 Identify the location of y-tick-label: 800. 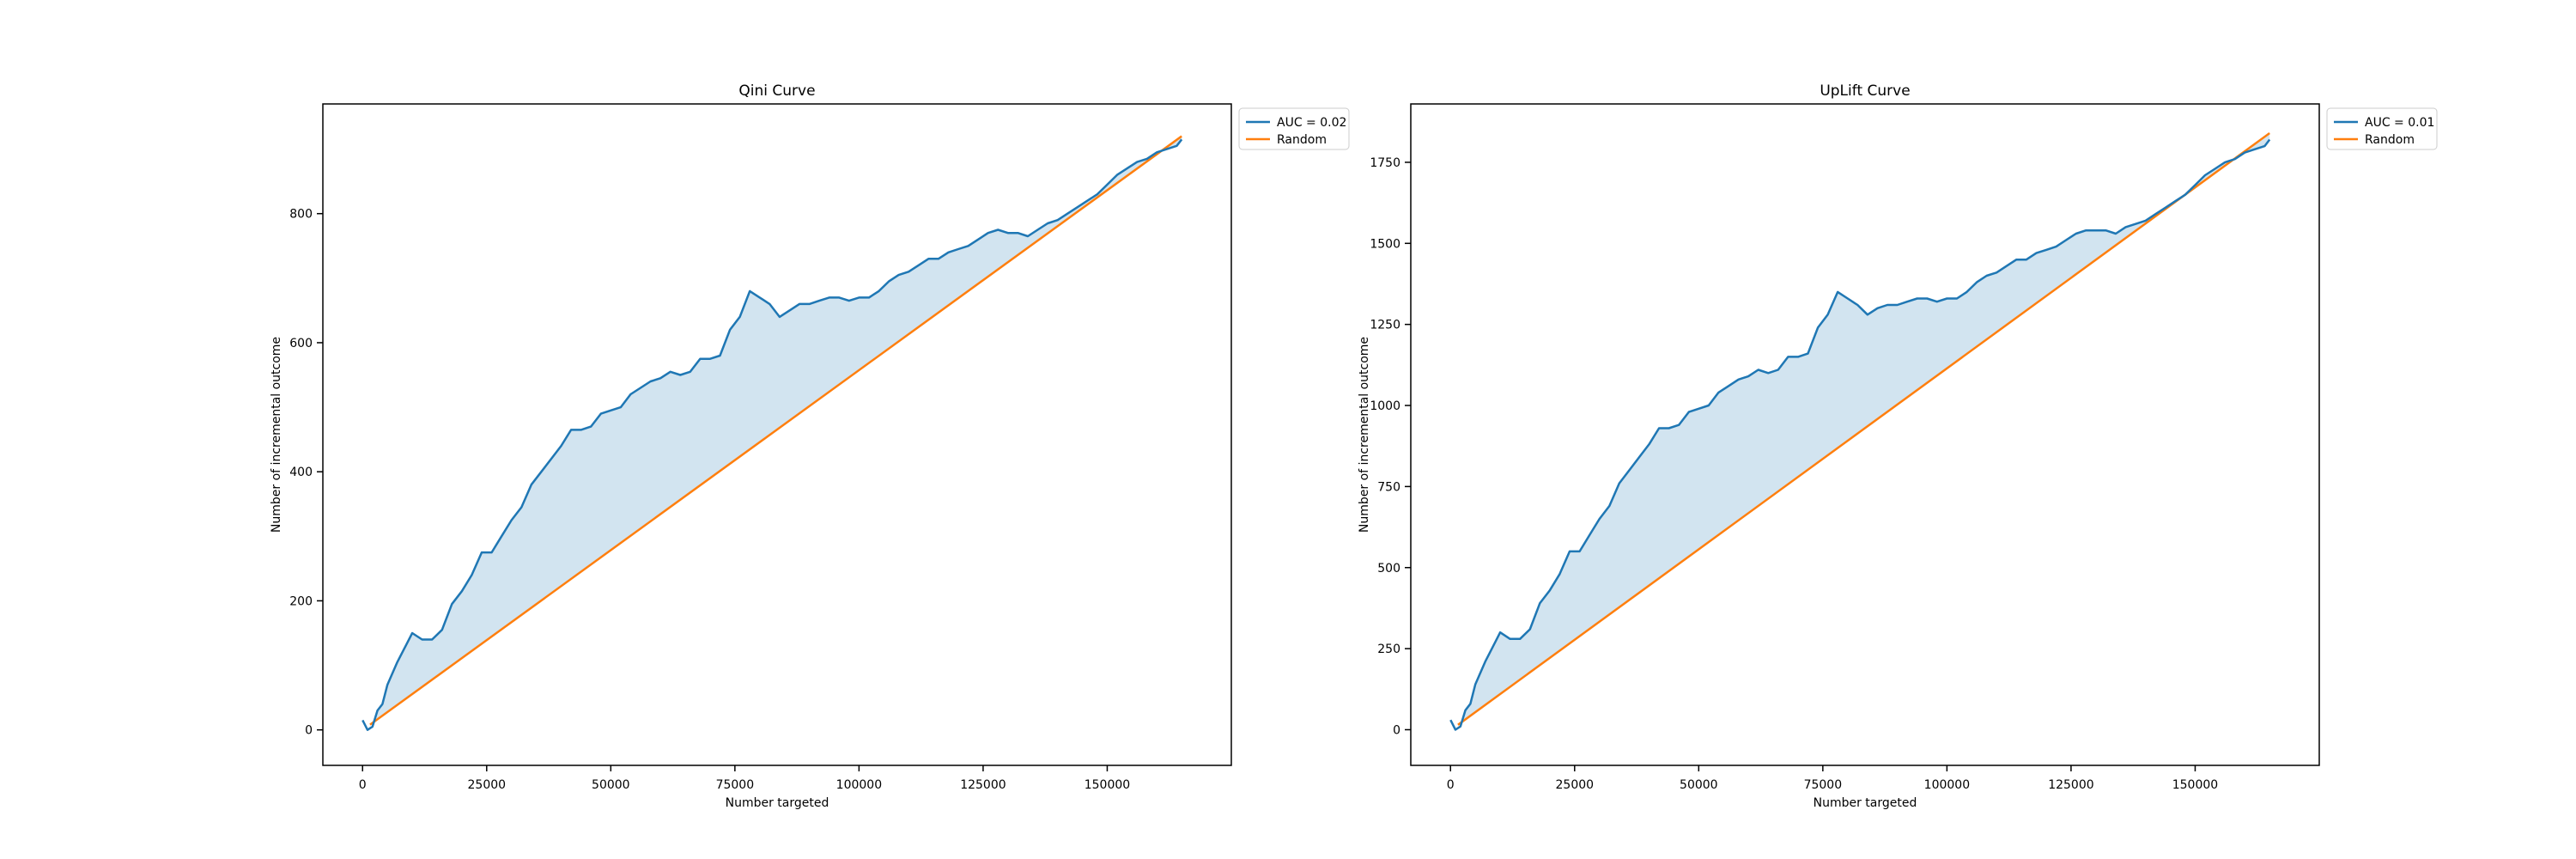
(301, 215).